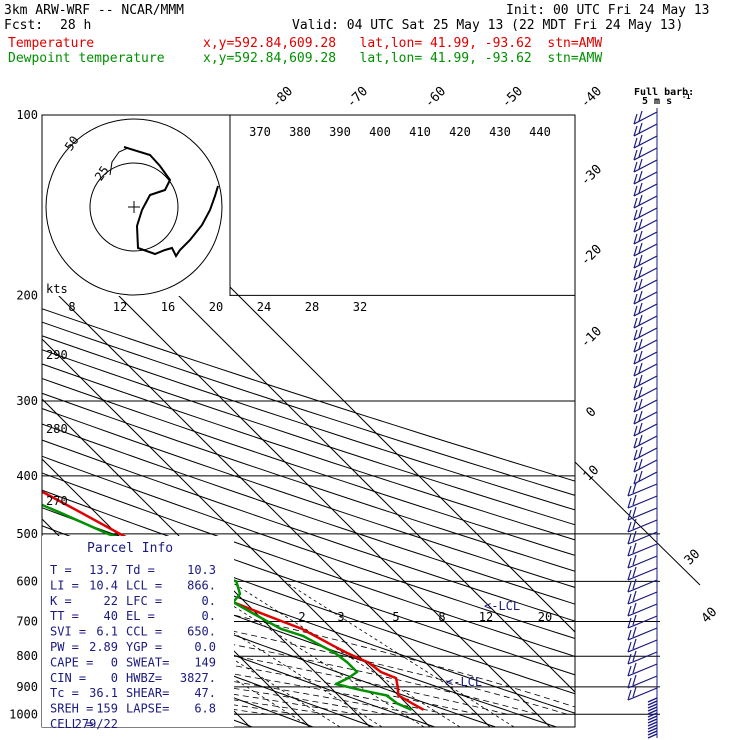 The image size is (740, 740). What do you see at coordinates (96, 724) in the screenshot?
I see `parcel-info-cell: 279/22` at bounding box center [96, 724].